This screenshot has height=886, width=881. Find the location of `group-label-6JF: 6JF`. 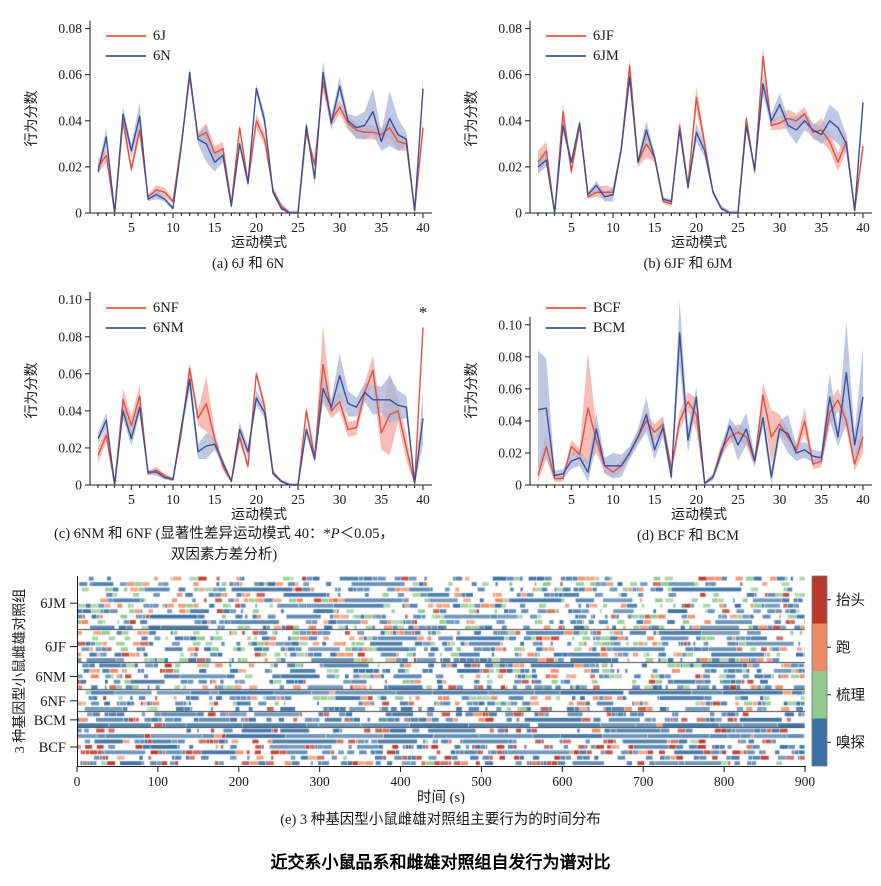

group-label-6JF: 6JF is located at coordinates (55, 648).